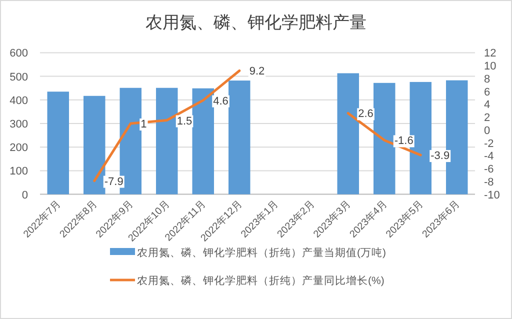  I want to click on data-label: 9.2, so click(257, 72).